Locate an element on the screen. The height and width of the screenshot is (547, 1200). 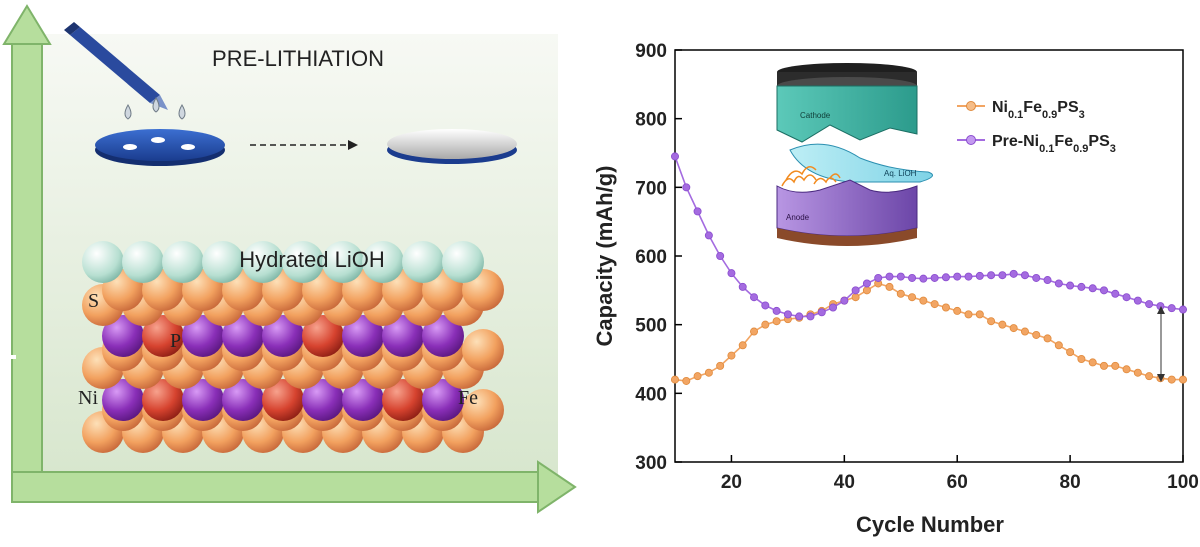
illustration-title: PRE-LITHIATION is located at coordinates (298, 58).